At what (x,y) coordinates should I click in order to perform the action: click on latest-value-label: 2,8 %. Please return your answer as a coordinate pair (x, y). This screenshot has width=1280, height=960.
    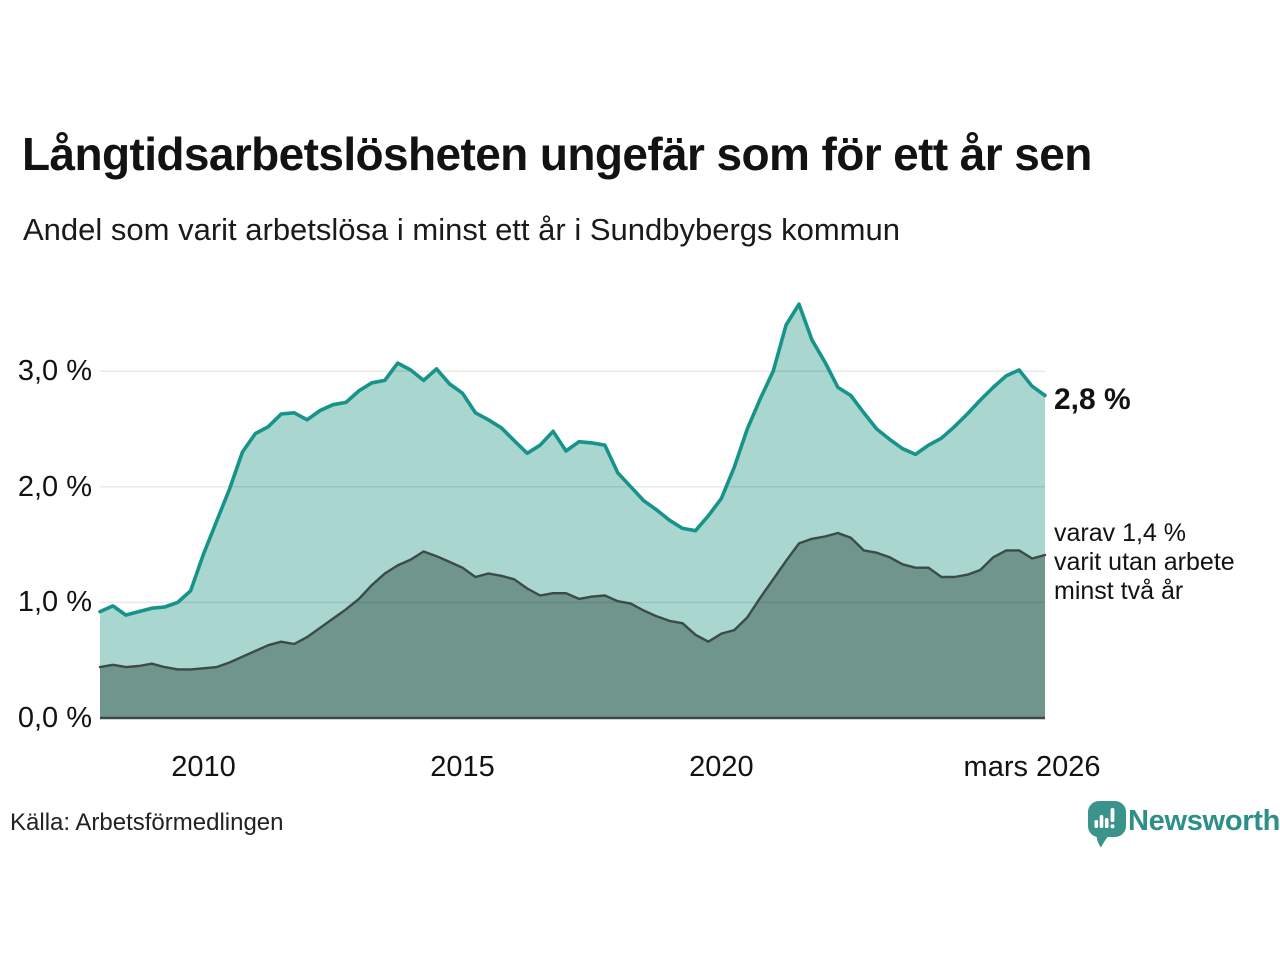
    Looking at the image, I should click on (1092, 399).